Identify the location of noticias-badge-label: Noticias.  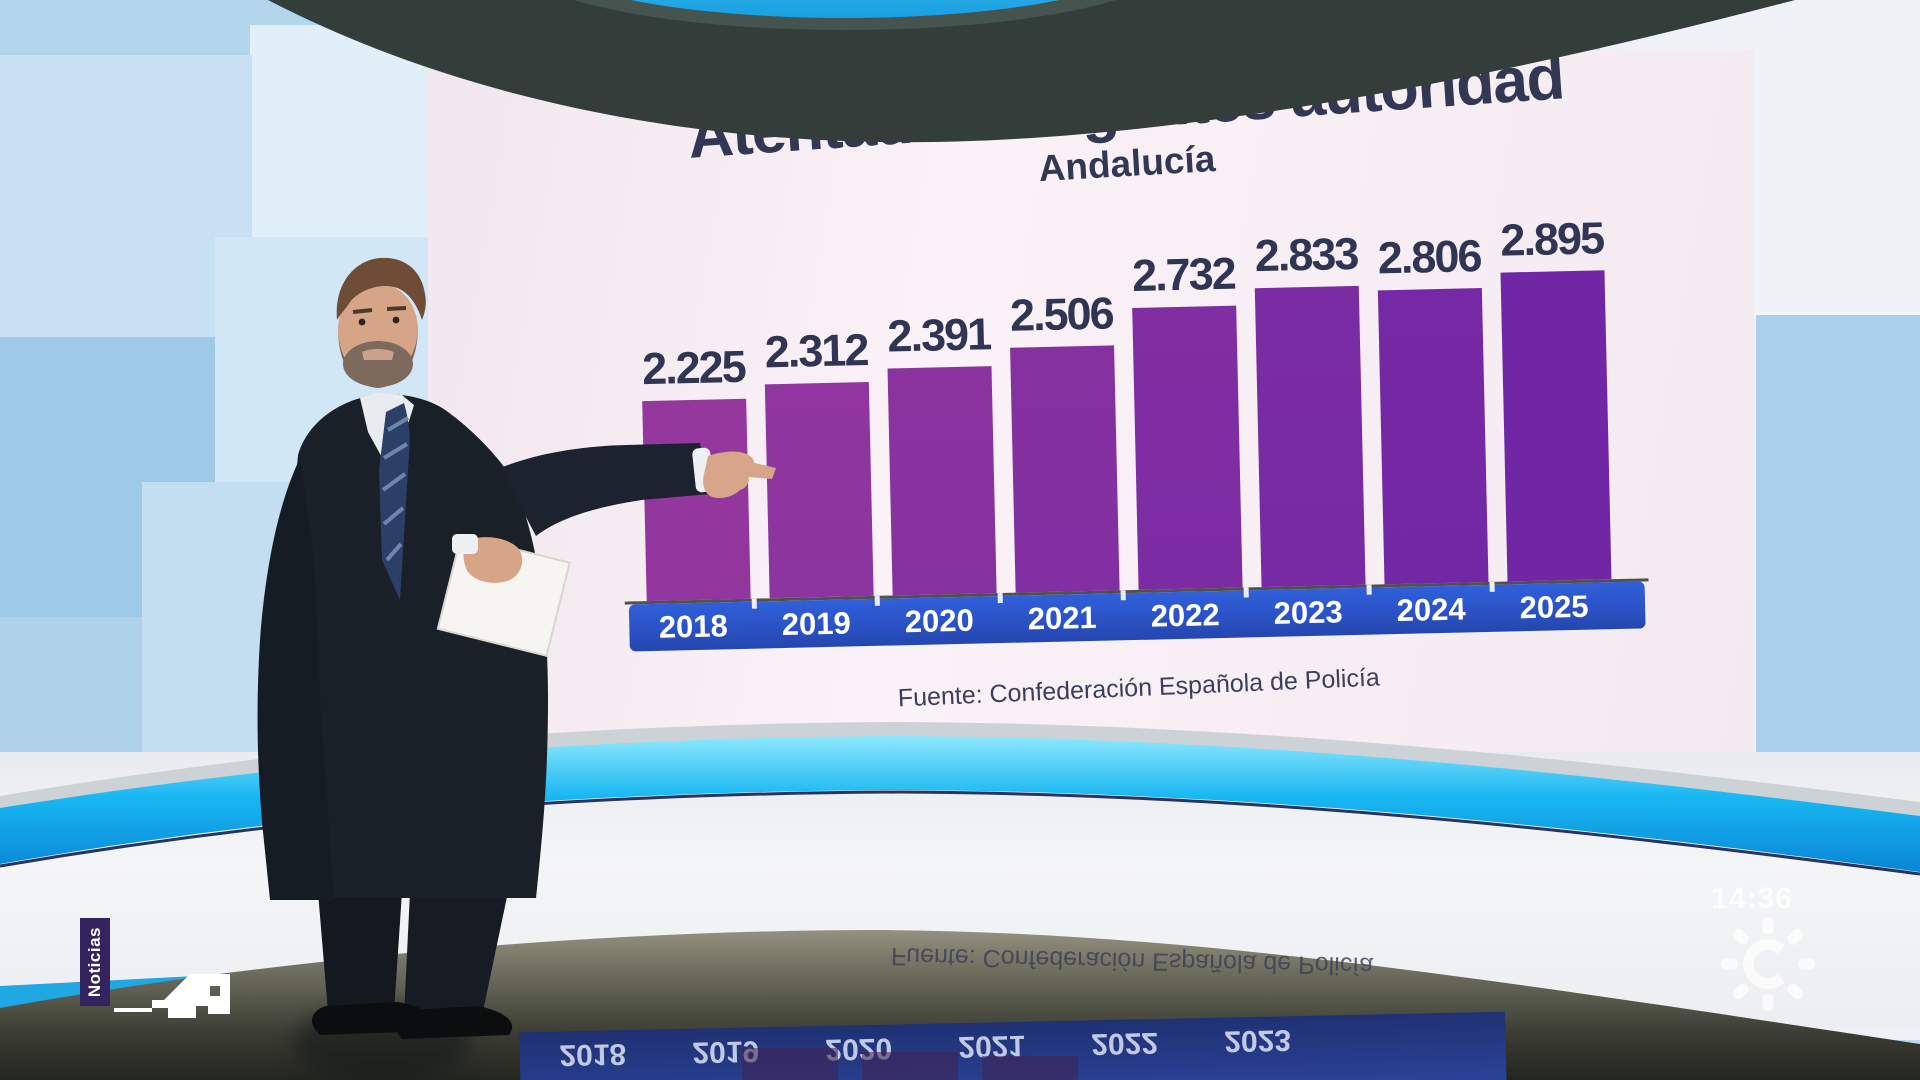
(94, 962).